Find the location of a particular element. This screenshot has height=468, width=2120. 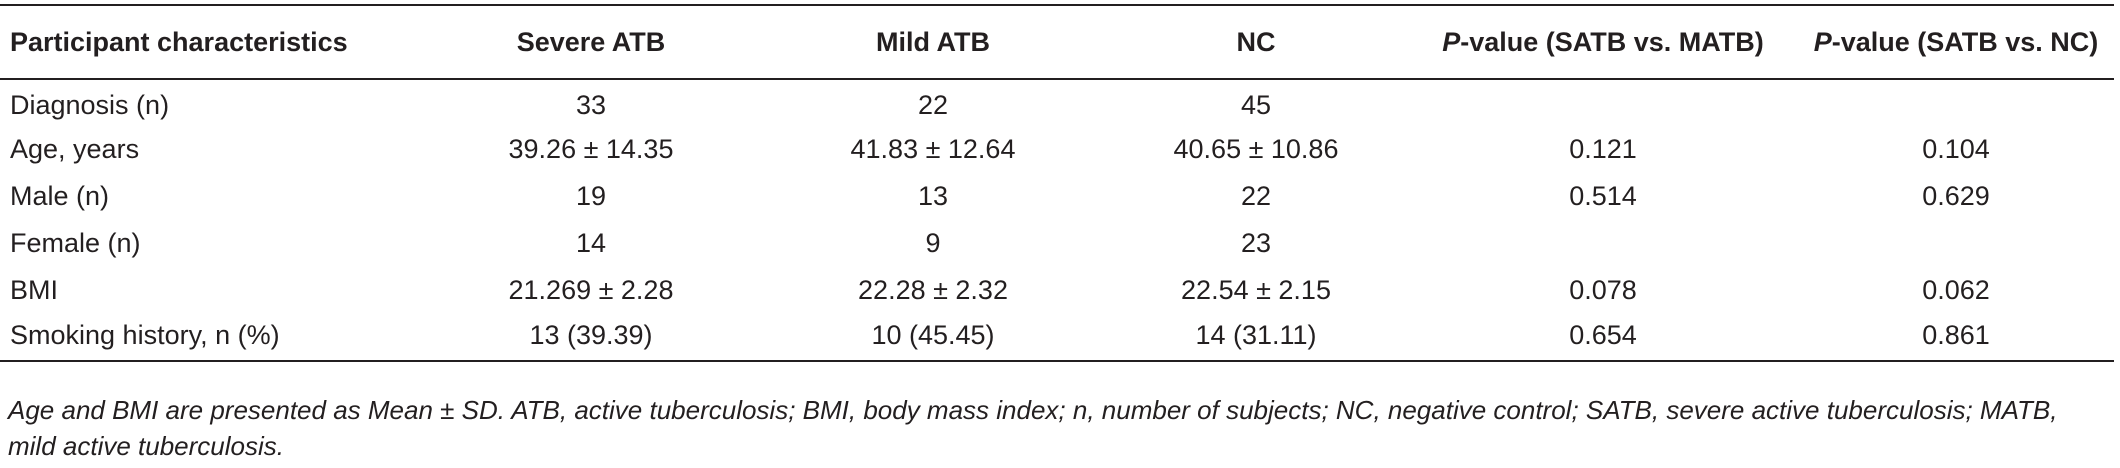

cell-nc: 14 (31.11) is located at coordinates (1256, 338).